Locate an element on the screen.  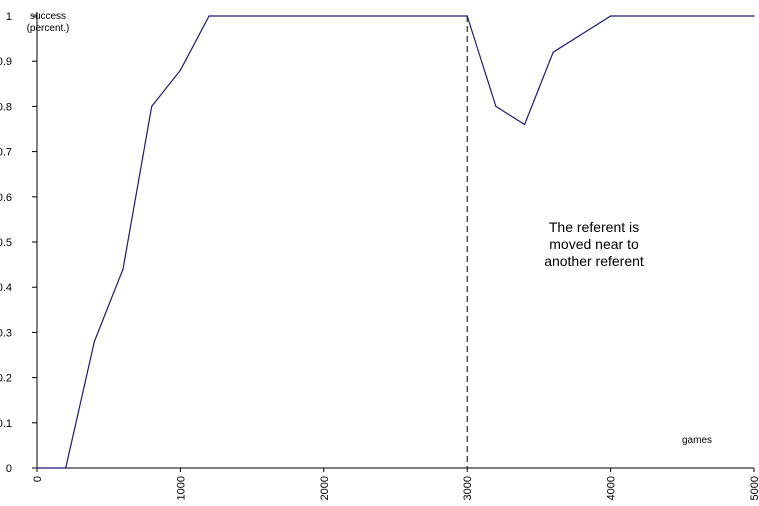
x-axis-title: games is located at coordinates (697, 440).